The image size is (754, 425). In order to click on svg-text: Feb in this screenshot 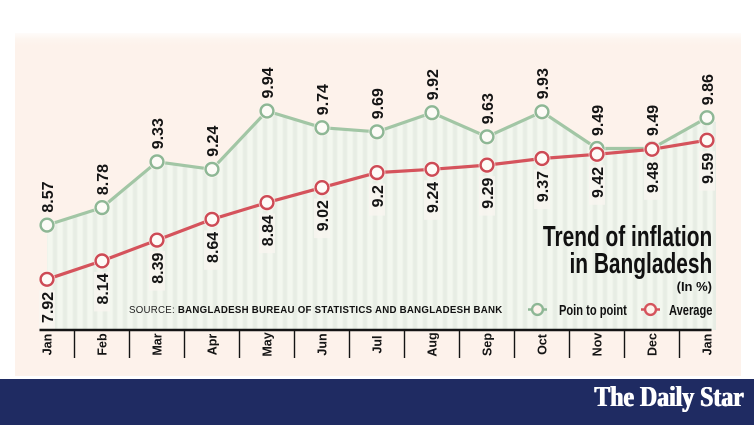, I will do `click(103, 344)`.